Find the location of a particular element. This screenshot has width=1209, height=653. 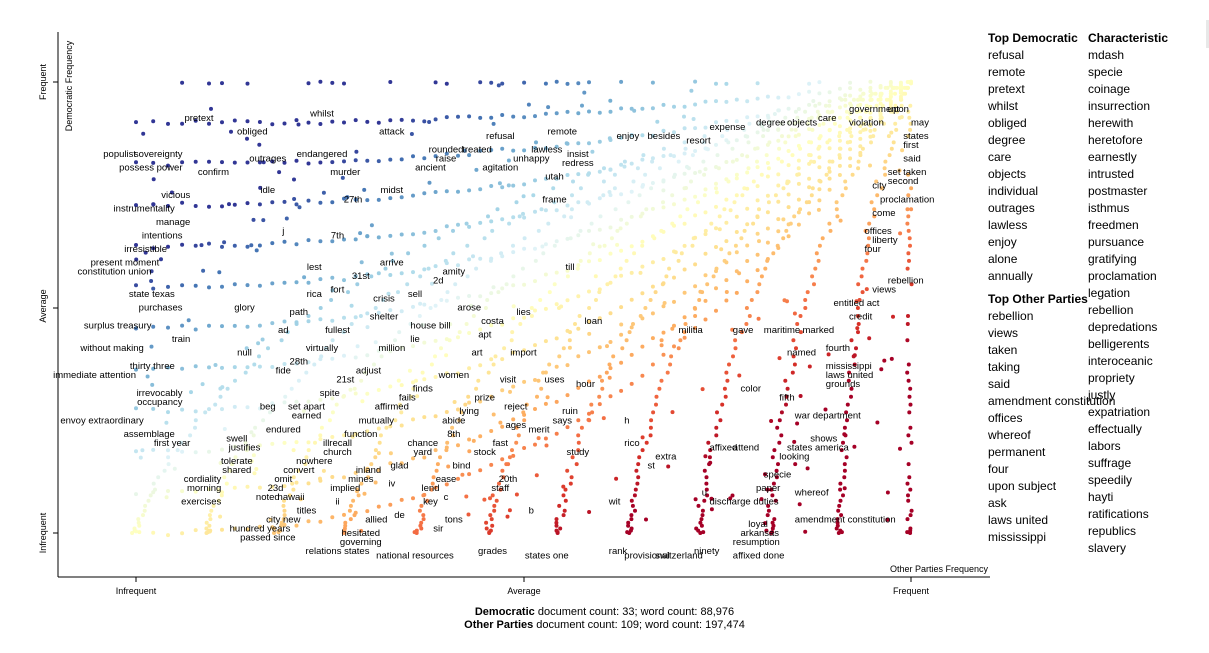

term-label: rounded is located at coordinates (446, 150).